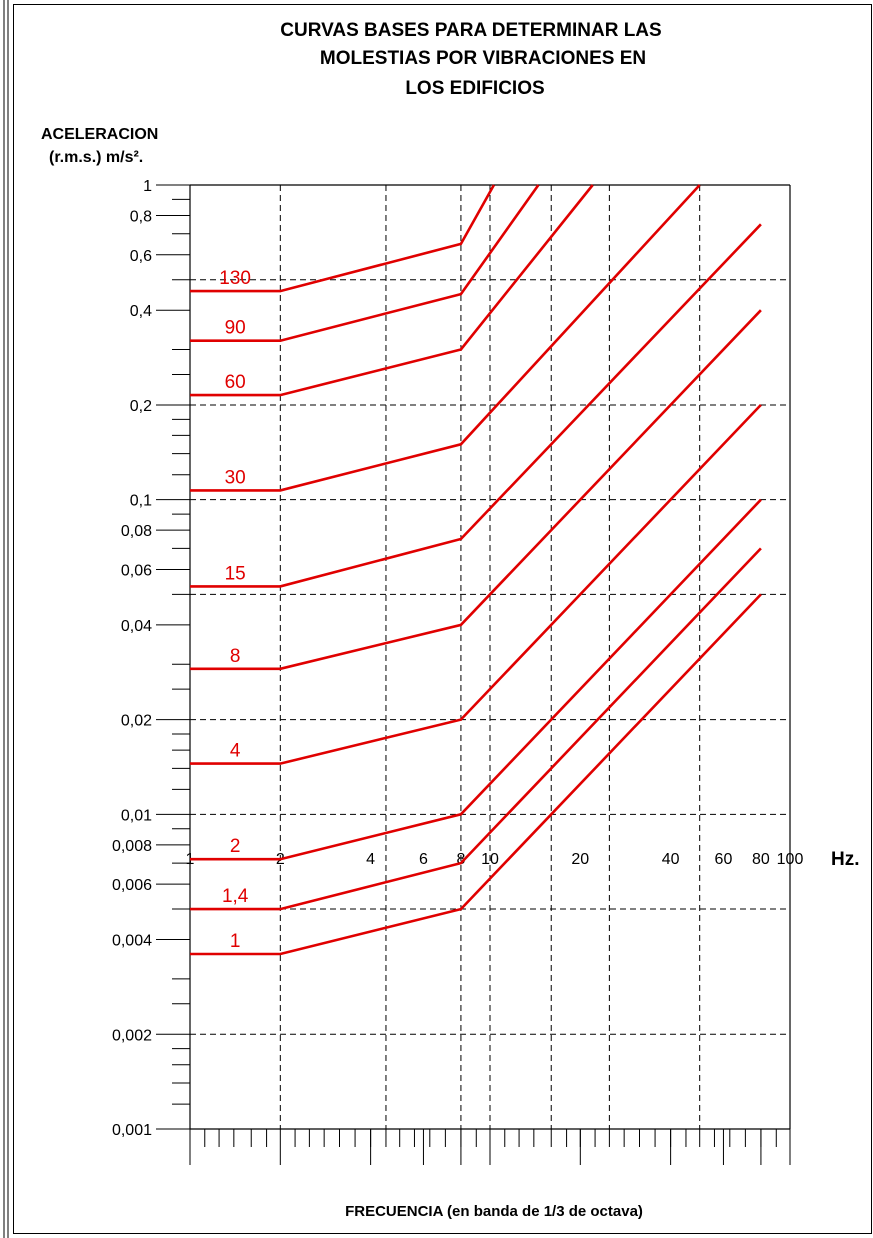 The width and height of the screenshot is (873, 1238). Describe the element at coordinates (136, 531) in the screenshot. I see `y-tick-label: 0,08` at that location.